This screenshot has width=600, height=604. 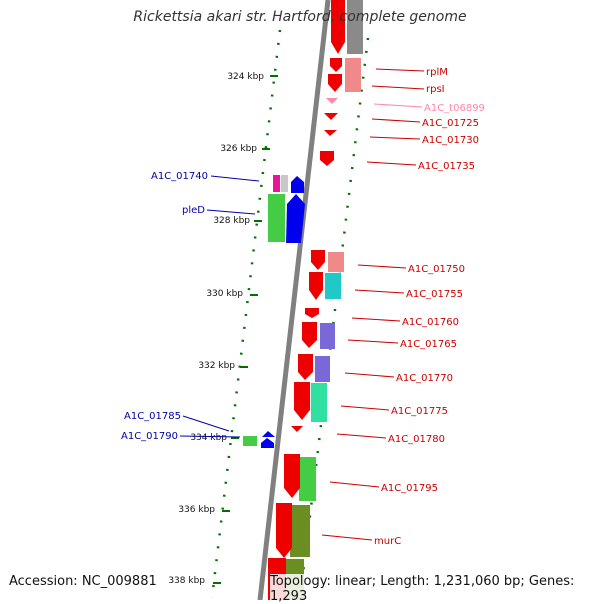 I want to click on gene-rpsI, so click(x=335, y=83).